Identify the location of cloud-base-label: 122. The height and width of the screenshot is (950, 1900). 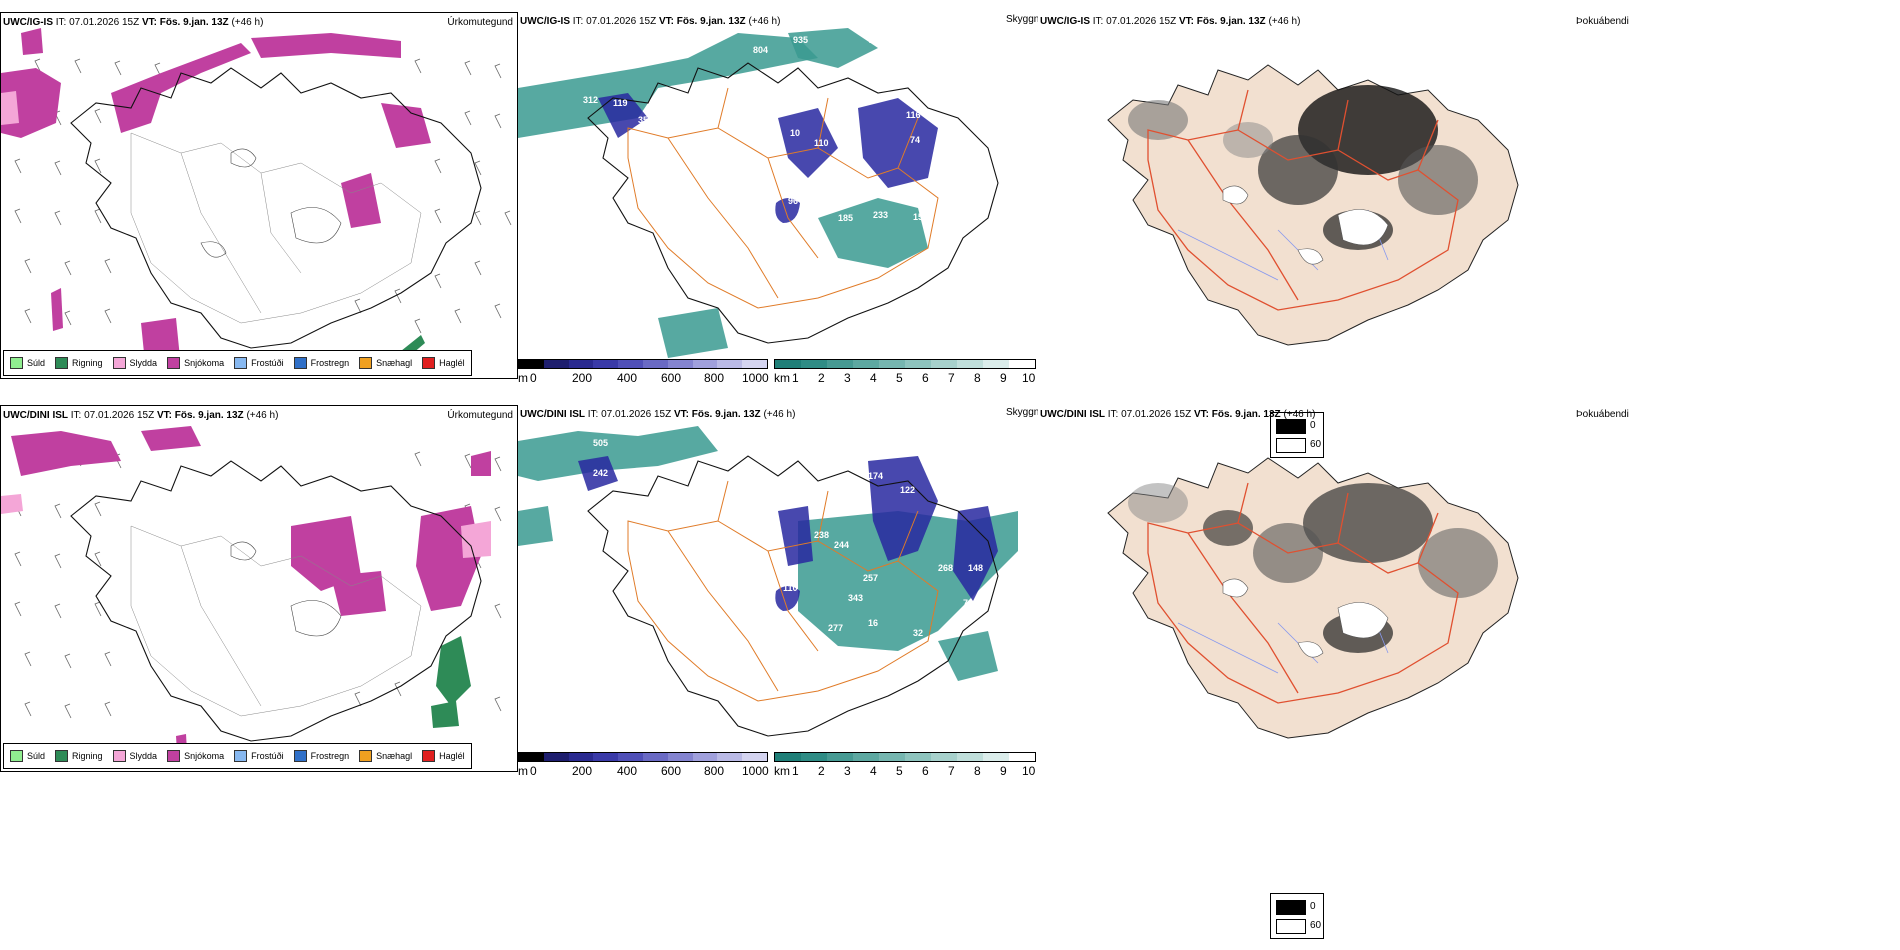
(907, 490).